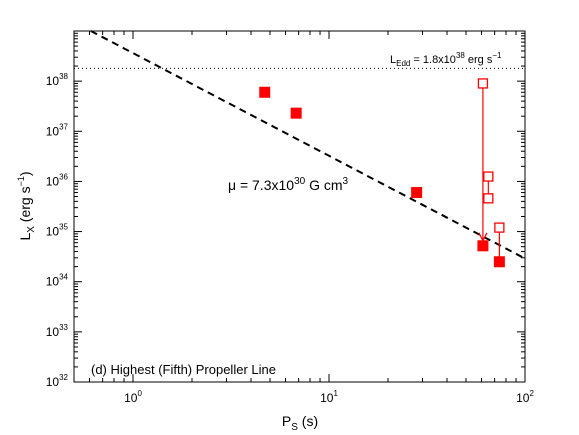 Image resolution: width=579 pixels, height=435 pixels. What do you see at coordinates (57, 180) in the screenshot?
I see `y-tick-label: 1036` at bounding box center [57, 180].